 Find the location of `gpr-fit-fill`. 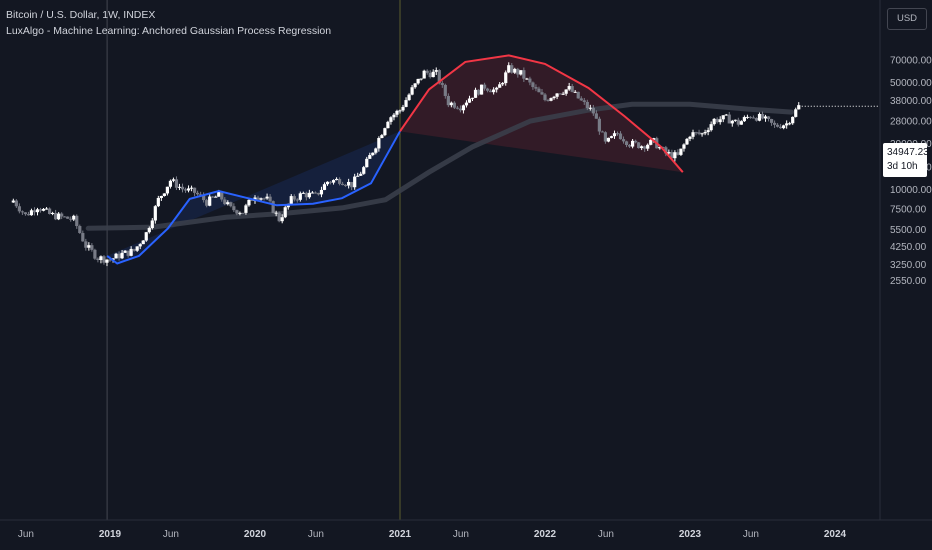

gpr-fit-fill is located at coordinates (253, 197).